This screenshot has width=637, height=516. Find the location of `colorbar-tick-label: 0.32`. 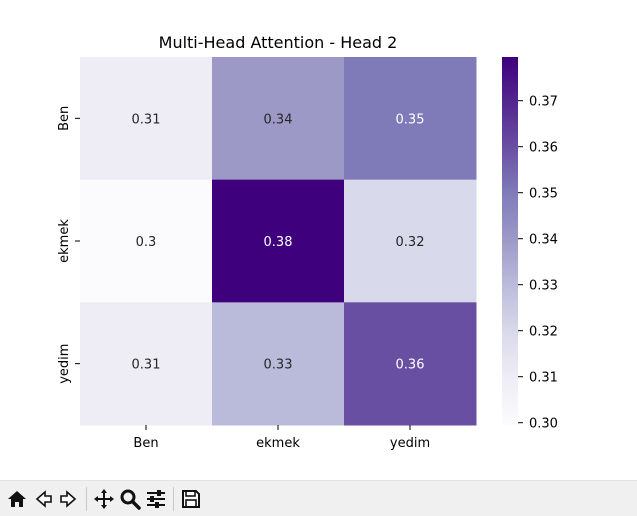

colorbar-tick-label: 0.32 is located at coordinates (543, 332).